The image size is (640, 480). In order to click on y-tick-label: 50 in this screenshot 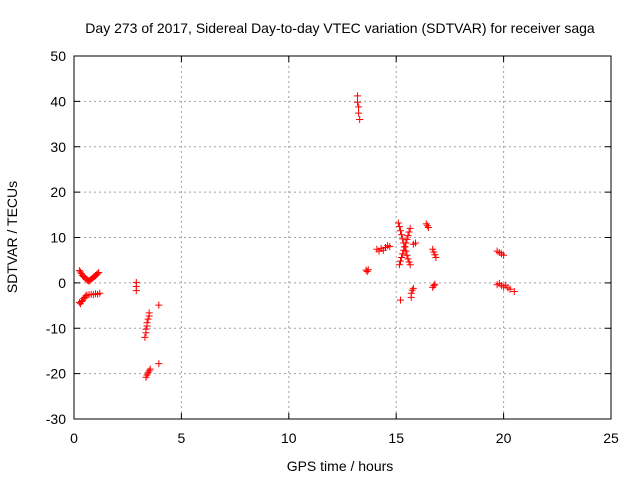, I will do `click(58, 56)`.